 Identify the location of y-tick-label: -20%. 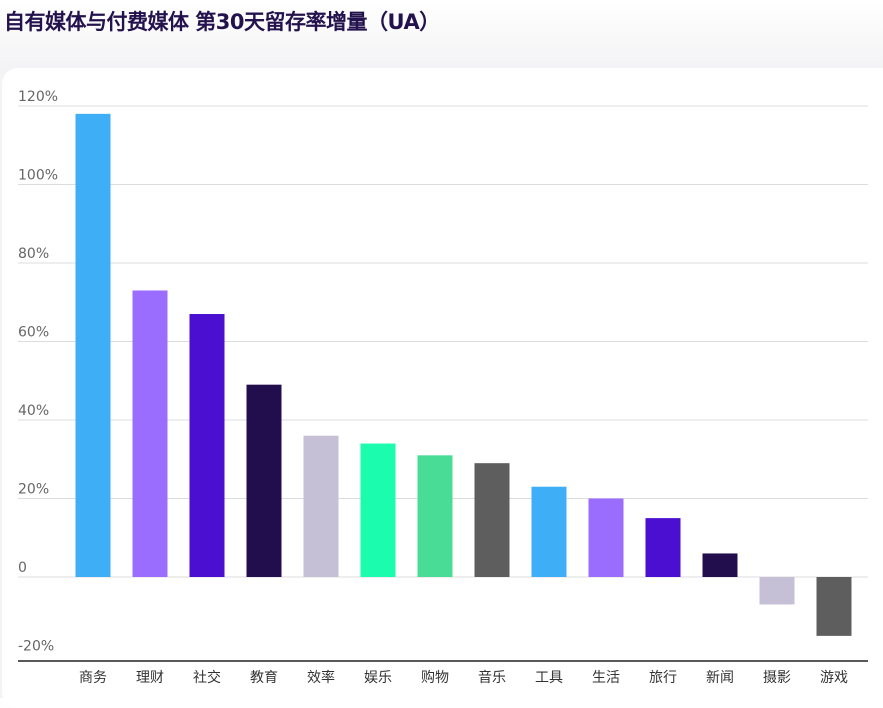
(36, 647).